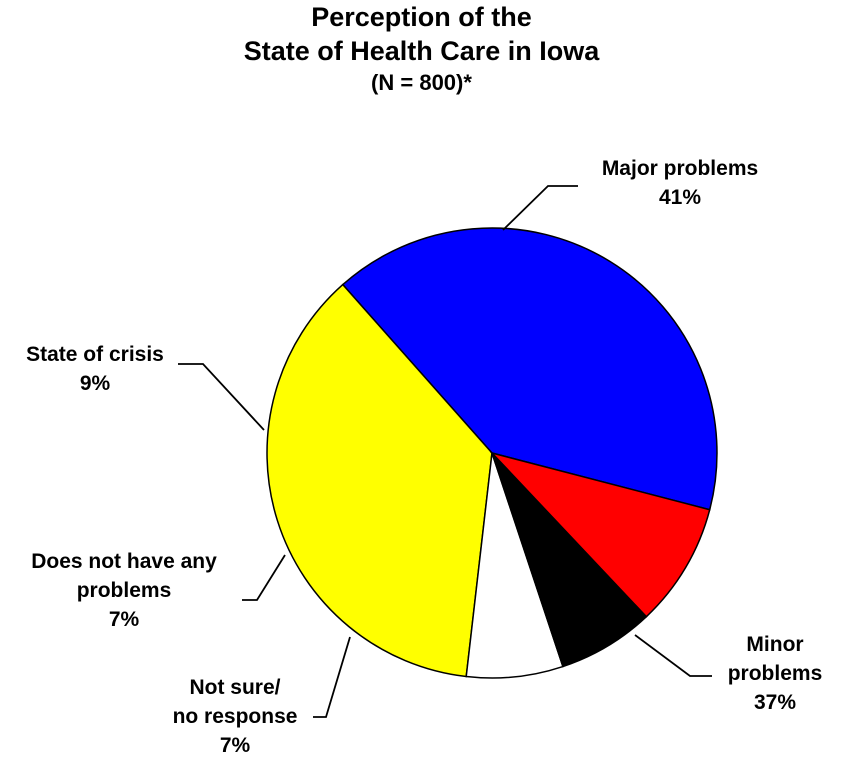 The width and height of the screenshot is (843, 765). I want to click on label-major-problems-text: Major problems, so click(680, 168).